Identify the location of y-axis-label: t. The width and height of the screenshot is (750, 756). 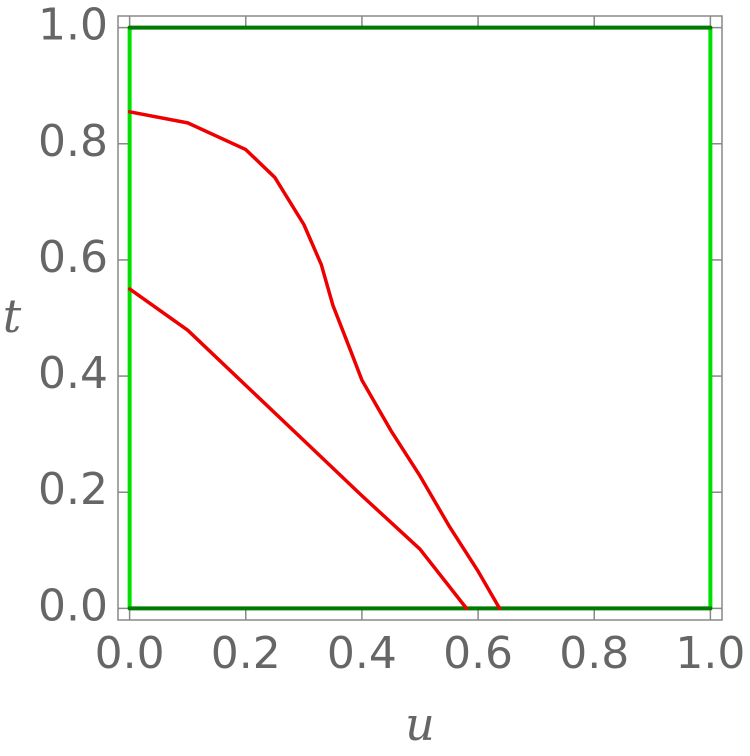
(12, 316).